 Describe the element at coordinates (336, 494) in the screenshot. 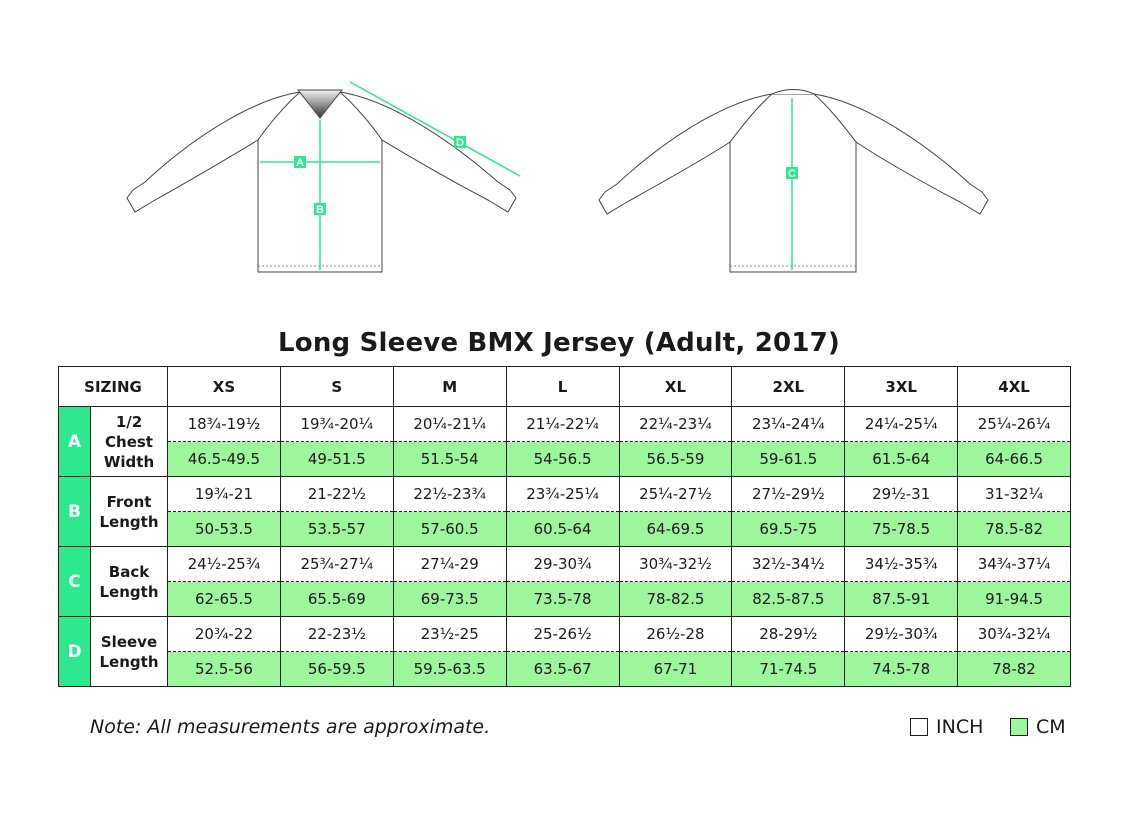

I see `inch-cell: 21-22½` at that location.